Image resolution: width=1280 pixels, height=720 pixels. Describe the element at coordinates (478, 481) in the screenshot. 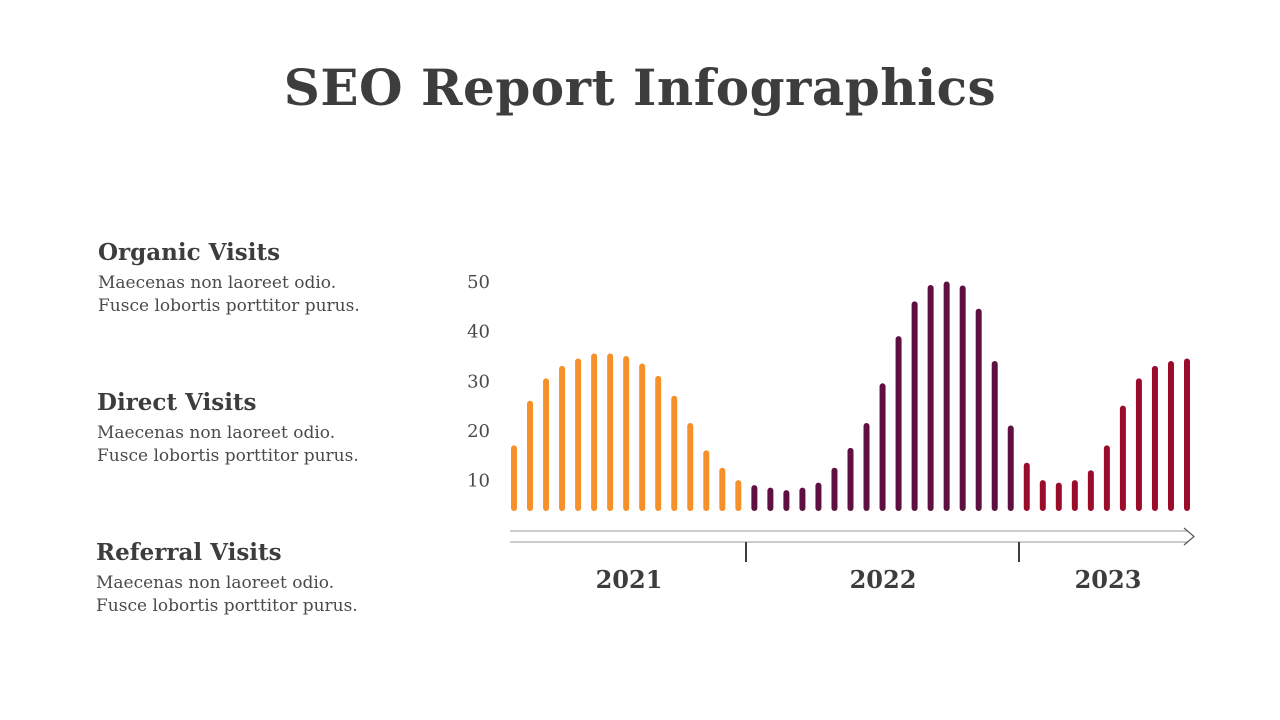

I see `y-tick-label: 10` at that location.